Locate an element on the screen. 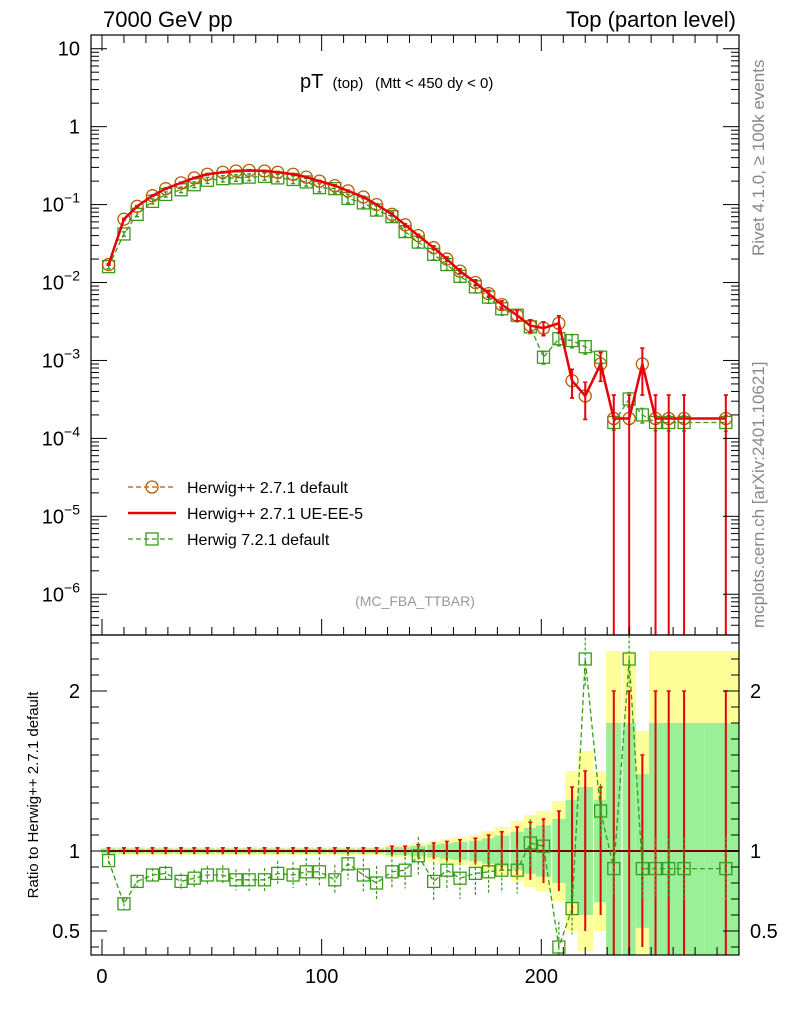 This screenshot has width=786, height=1024. header-process-label: Top (parton level) is located at coordinates (651, 19).